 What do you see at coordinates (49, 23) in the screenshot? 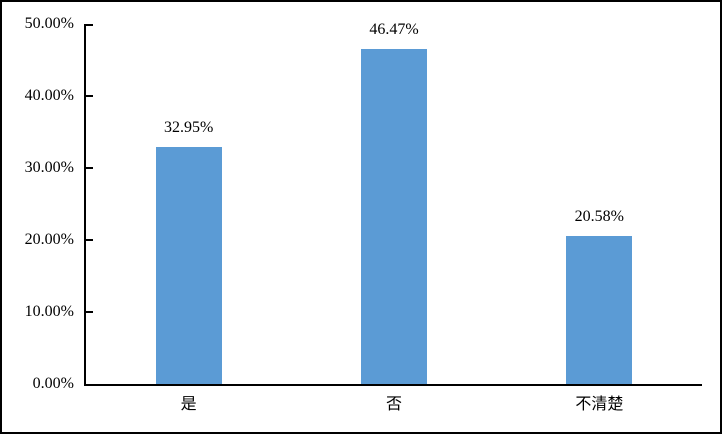
I see `y-axis-tick-label: 50.00%` at bounding box center [49, 23].